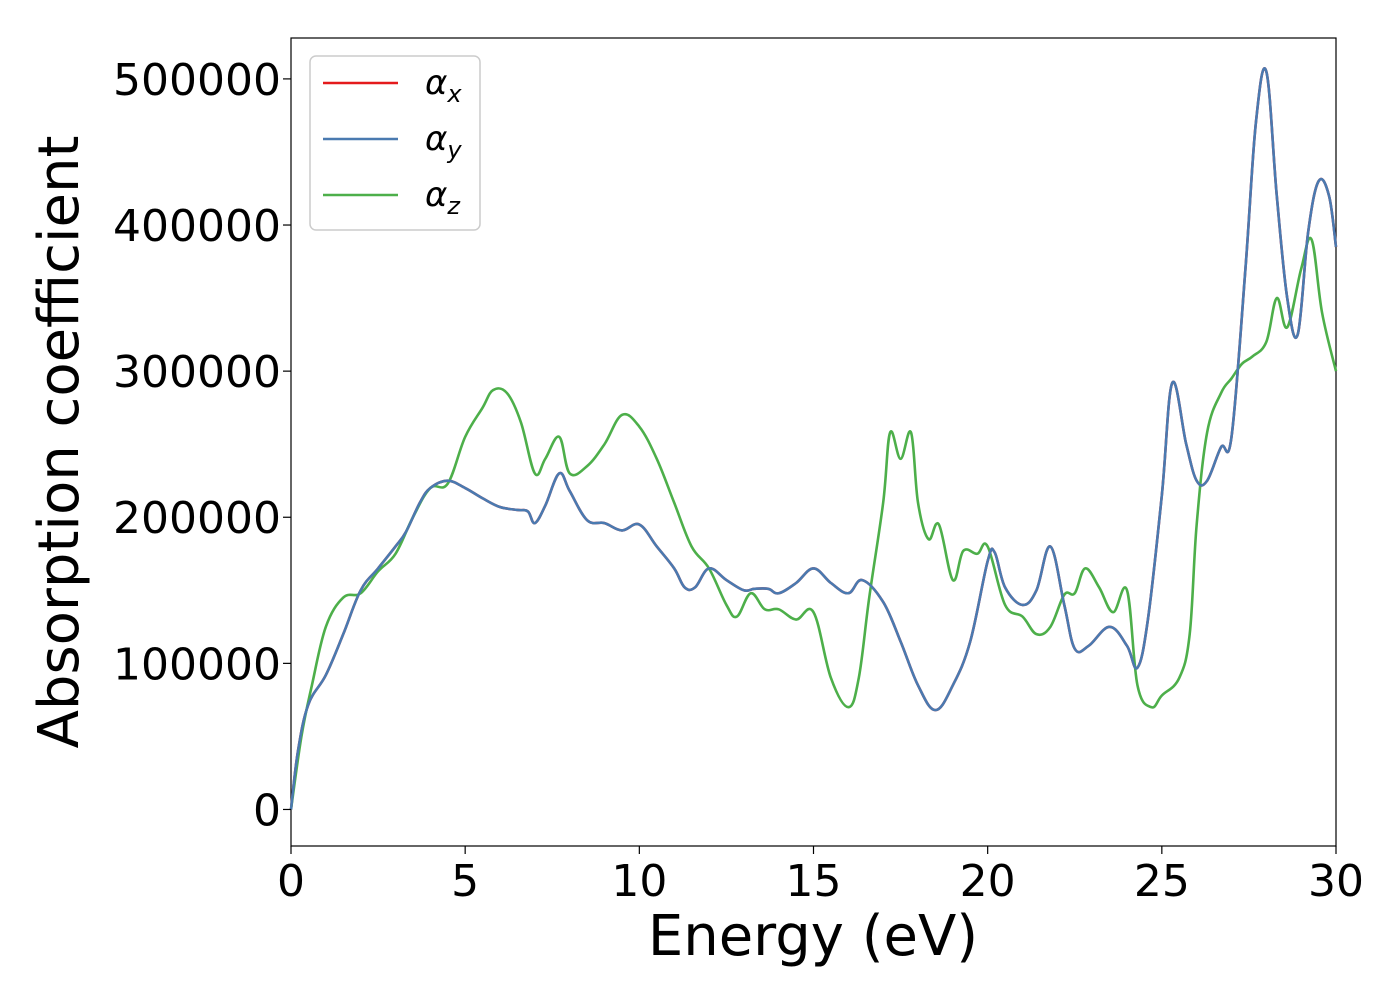  What do you see at coordinates (197, 518) in the screenshot?
I see `y-tick-label: 200000` at bounding box center [197, 518].